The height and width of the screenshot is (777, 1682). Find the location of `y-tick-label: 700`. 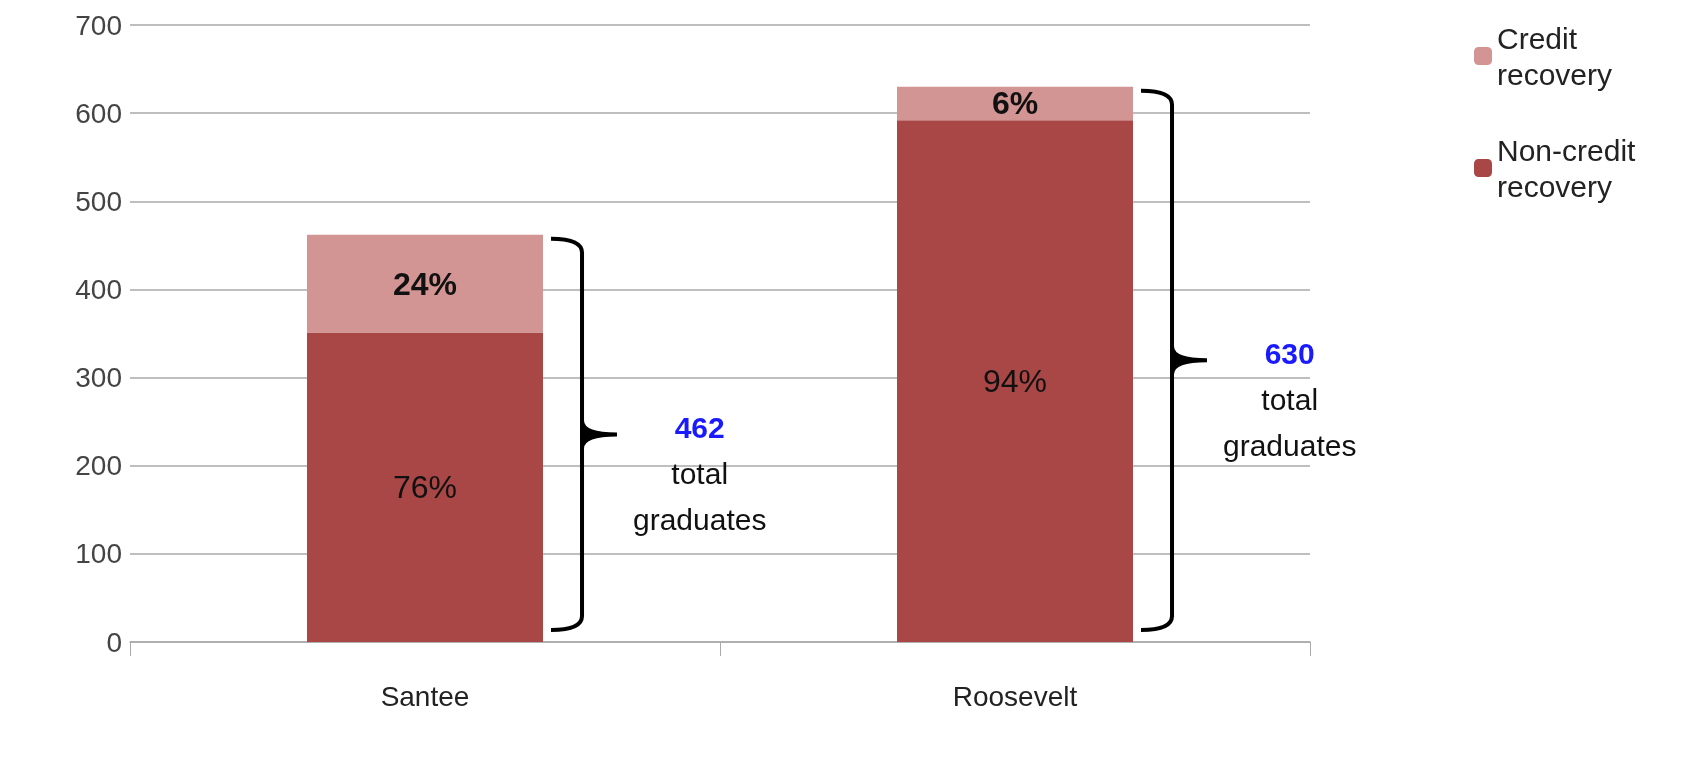

y-tick-label: 700 is located at coordinates (98, 25).